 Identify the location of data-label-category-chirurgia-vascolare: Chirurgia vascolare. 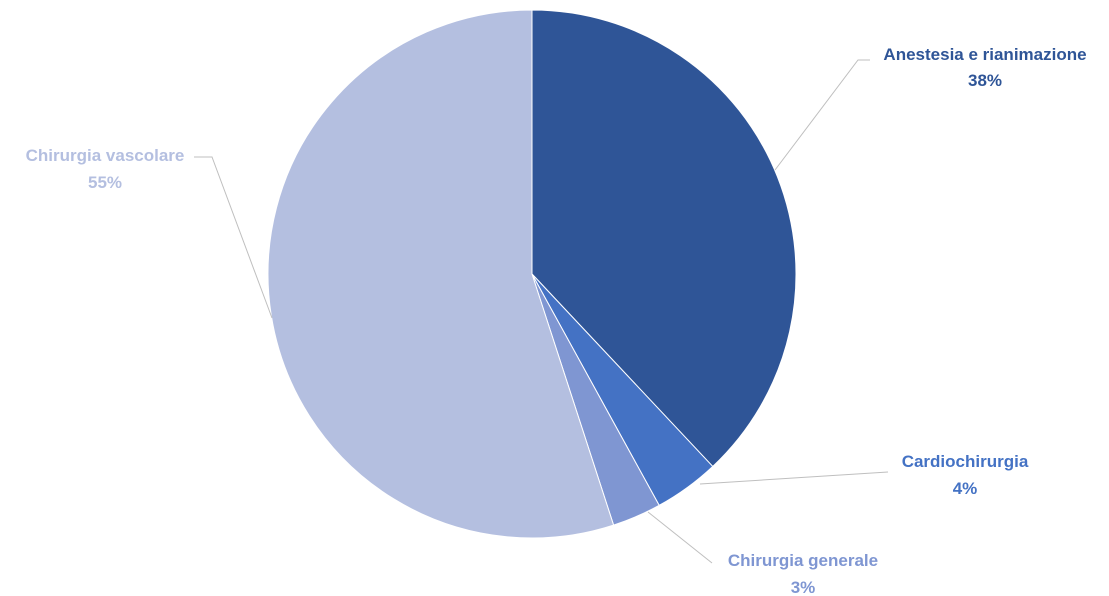
(105, 155).